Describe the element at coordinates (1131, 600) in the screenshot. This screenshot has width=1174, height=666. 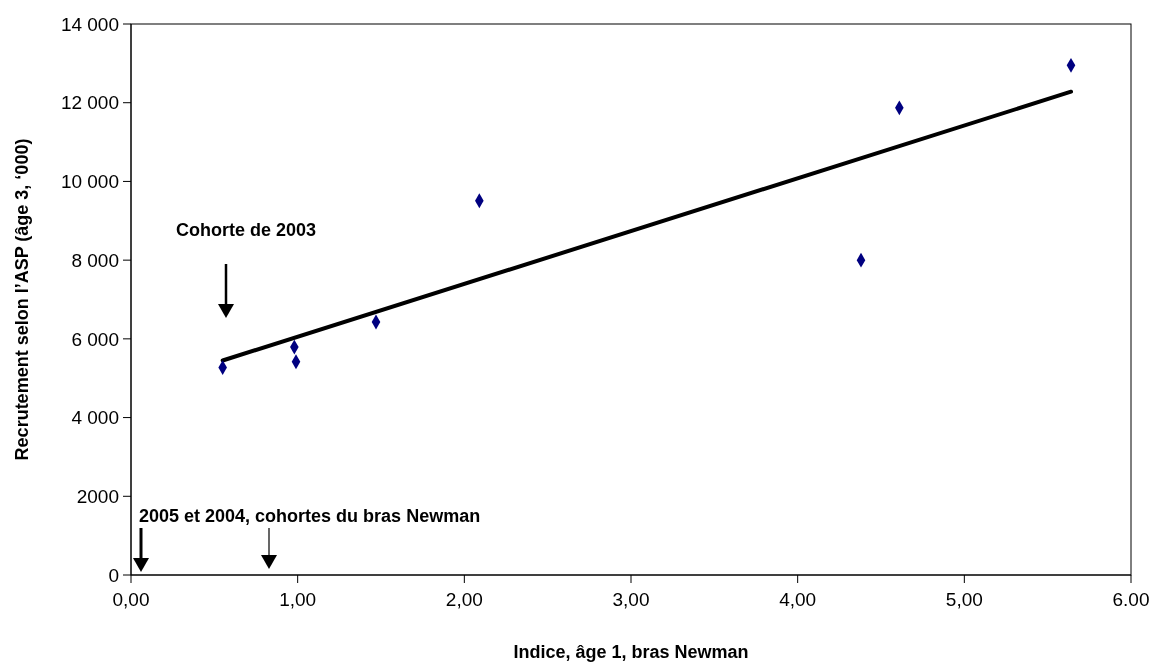
I see `x-tick-label: 6.00` at that location.